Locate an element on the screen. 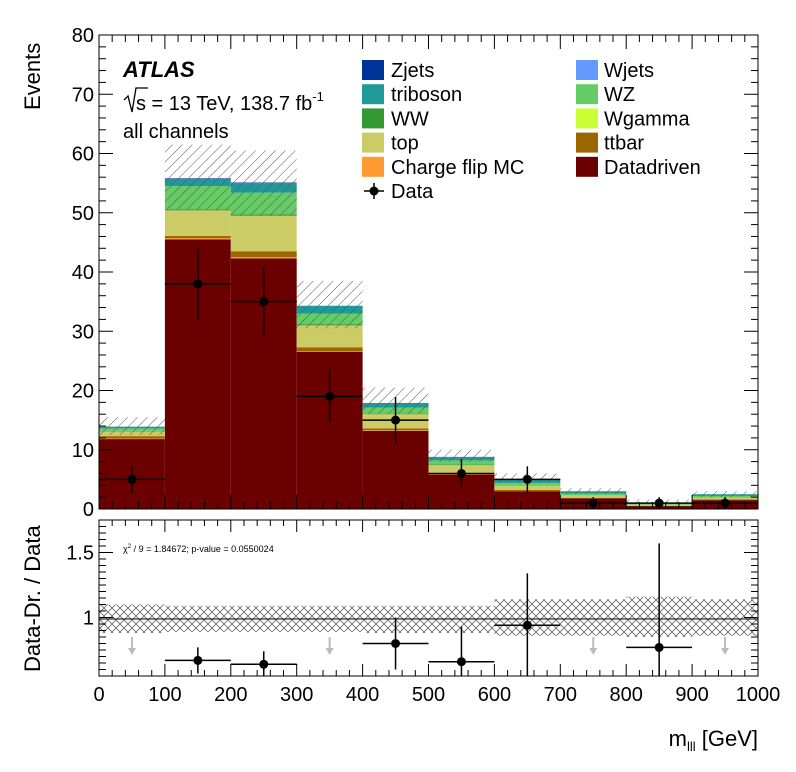 The height and width of the screenshot is (772, 796). main-ytick-label-10: 10 is located at coordinates (83, 451).